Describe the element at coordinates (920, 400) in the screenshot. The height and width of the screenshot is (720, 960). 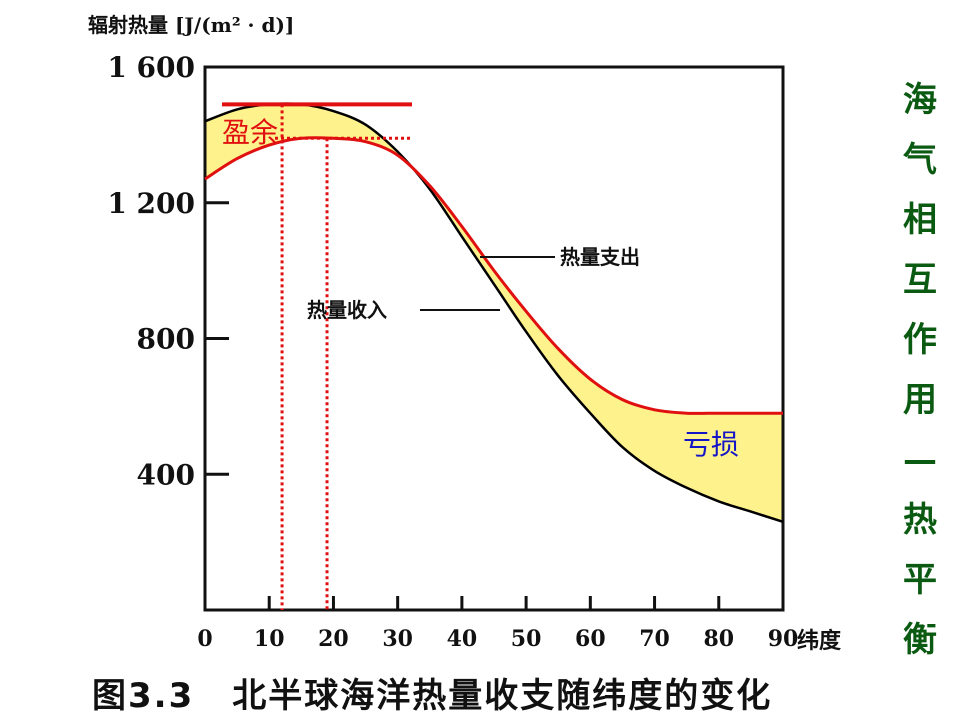
I see `side-title-char: 用` at that location.